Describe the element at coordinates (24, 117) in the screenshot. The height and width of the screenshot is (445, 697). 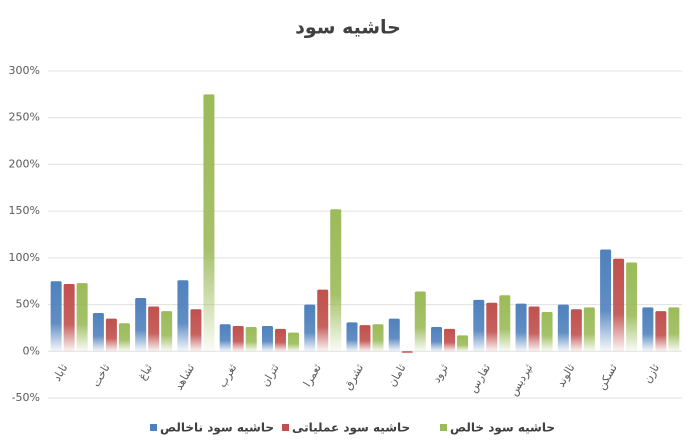
I see `y-tick-label: 250%` at that location.